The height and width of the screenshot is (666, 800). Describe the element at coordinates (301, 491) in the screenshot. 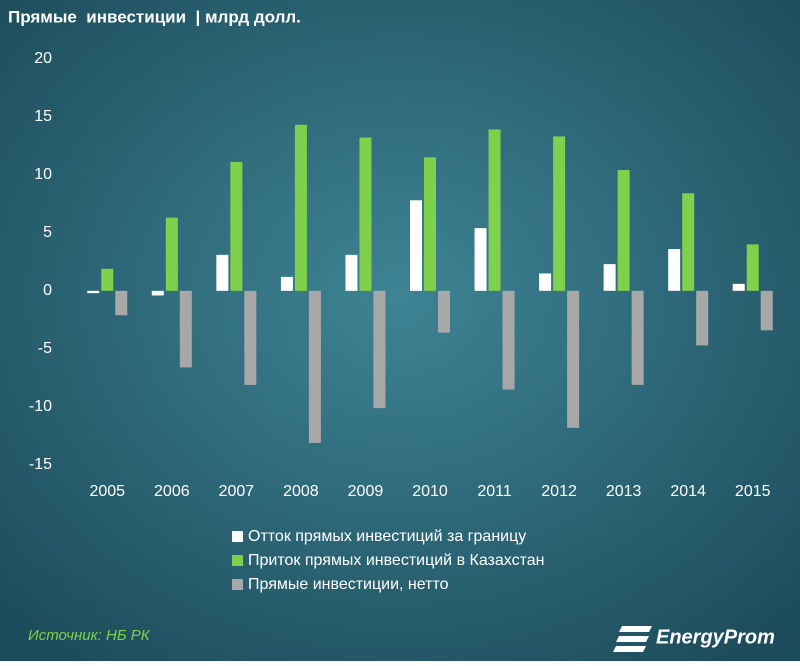

I see `x-tick-label: 2008` at that location.